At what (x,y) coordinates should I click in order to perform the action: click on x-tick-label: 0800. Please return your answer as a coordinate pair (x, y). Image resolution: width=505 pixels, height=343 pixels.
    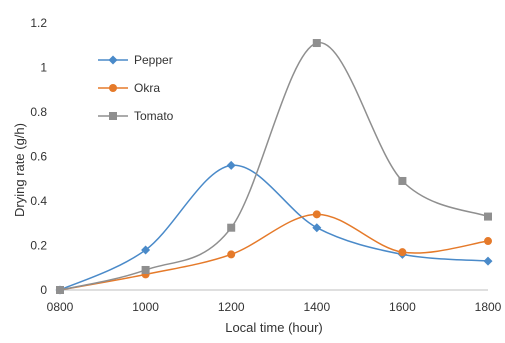
    Looking at the image, I should click on (60, 307).